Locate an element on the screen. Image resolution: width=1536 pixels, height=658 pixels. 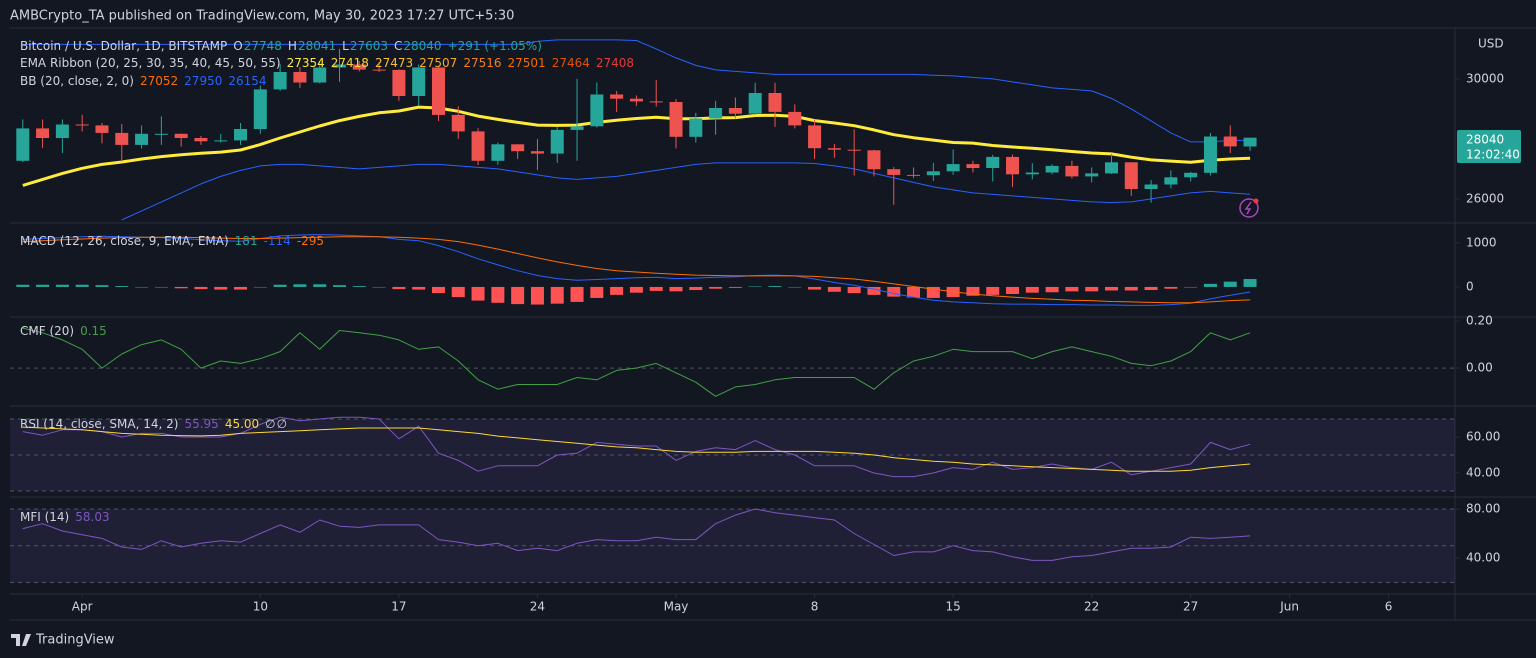
legend-text: 27501 is located at coordinates (527, 63).